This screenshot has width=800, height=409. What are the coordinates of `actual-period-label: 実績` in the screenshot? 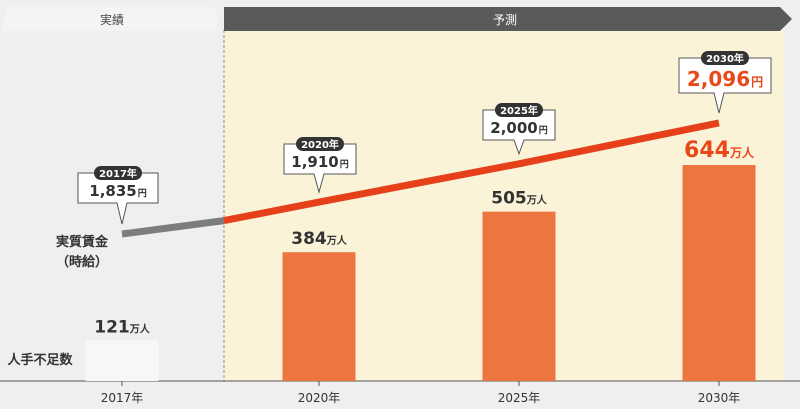 It's located at (112, 19).